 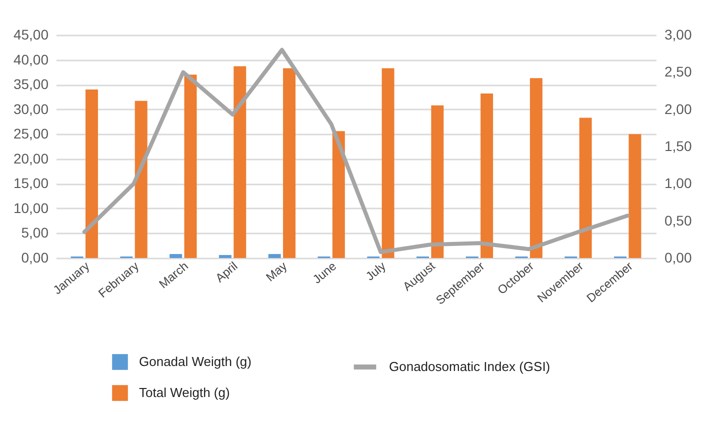 What do you see at coordinates (31, 208) in the screenshot?
I see `y-tick-label: 10,00` at bounding box center [31, 208].